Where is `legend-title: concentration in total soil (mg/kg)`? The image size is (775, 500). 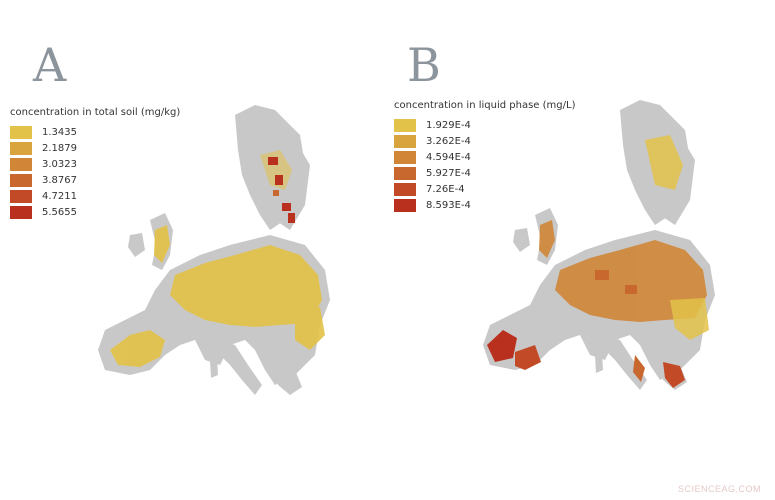
legend-title: concentration in total soil (mg/kg) is located at coordinates (95, 112).